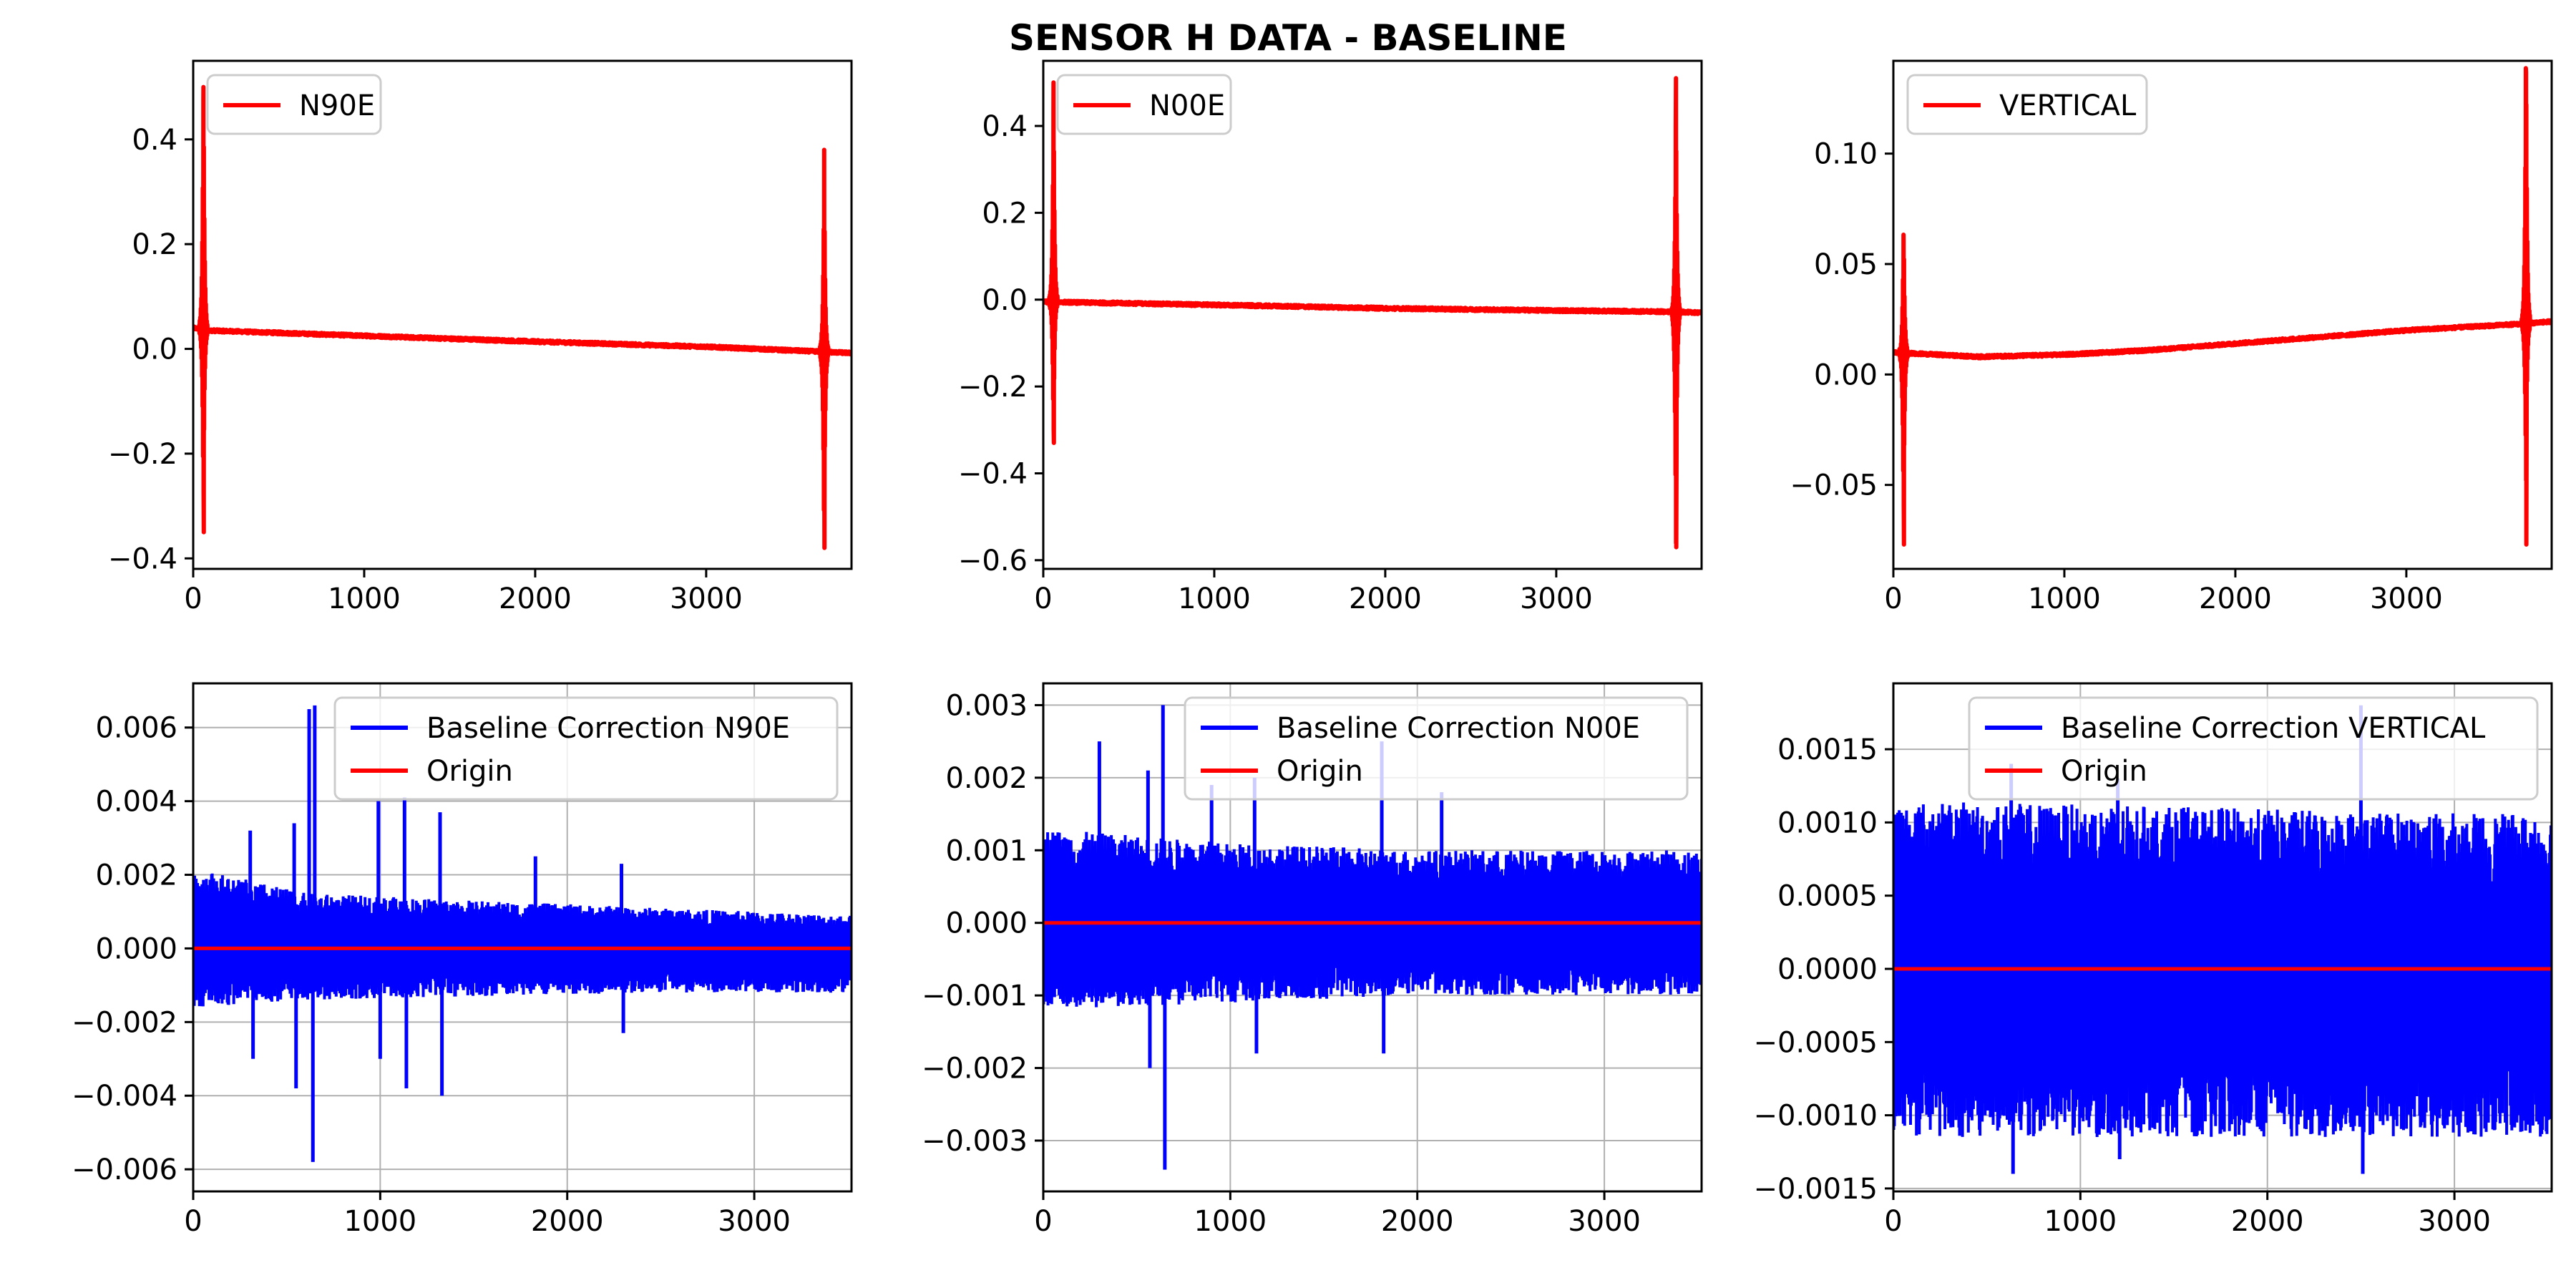 Image resolution: width=2576 pixels, height=1288 pixels. What do you see at coordinates (2027, 104) in the screenshot?
I see `legend: VERTICAL` at bounding box center [2027, 104].